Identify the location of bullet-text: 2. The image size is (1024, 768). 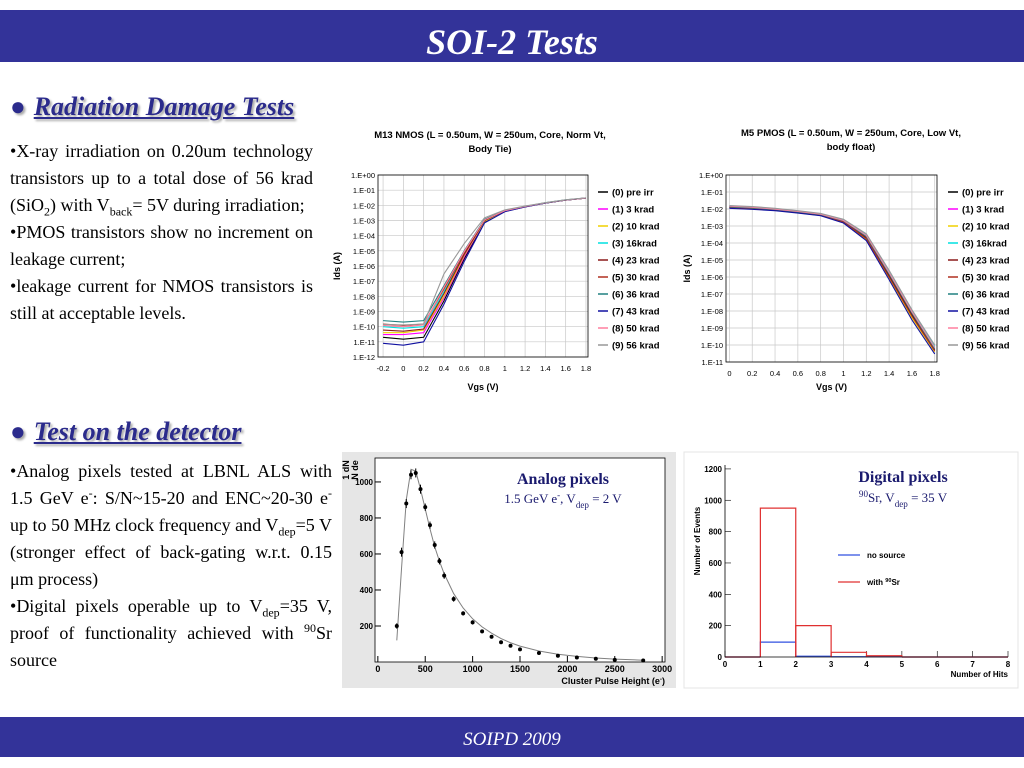
(47, 211).